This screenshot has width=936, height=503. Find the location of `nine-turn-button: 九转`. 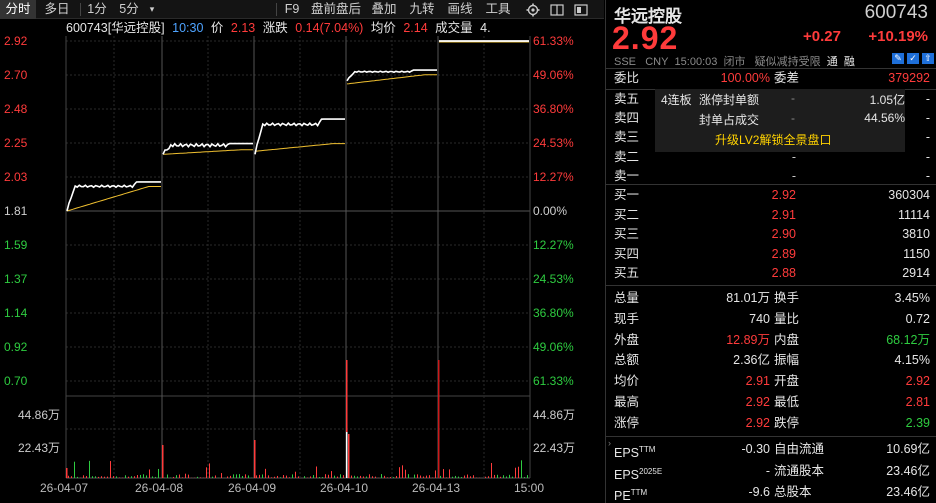

nine-turn-button: 九转 is located at coordinates (422, 9).